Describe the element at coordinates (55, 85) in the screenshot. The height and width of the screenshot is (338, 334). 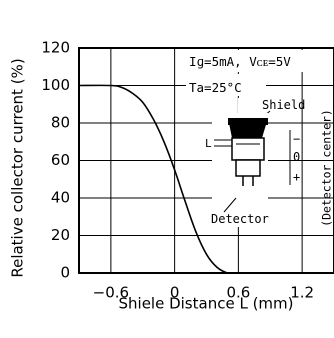
I see `y-tick-label: 100` at that location.